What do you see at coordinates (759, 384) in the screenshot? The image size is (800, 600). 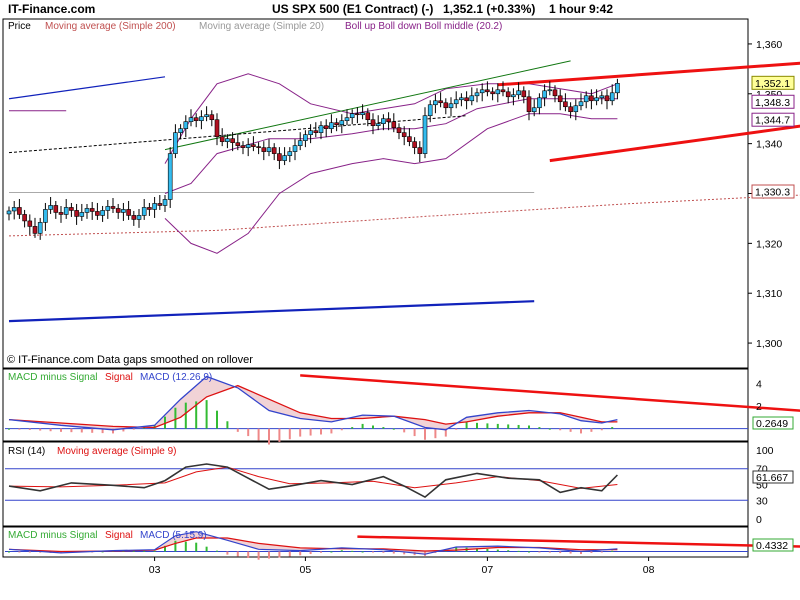 I see `macd1-axis-label: 4` at bounding box center [759, 384].